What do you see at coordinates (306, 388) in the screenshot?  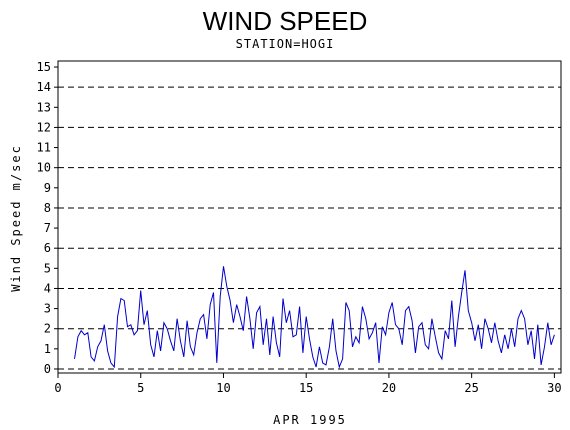 I see `x-tick-label: 15` at bounding box center [306, 388].